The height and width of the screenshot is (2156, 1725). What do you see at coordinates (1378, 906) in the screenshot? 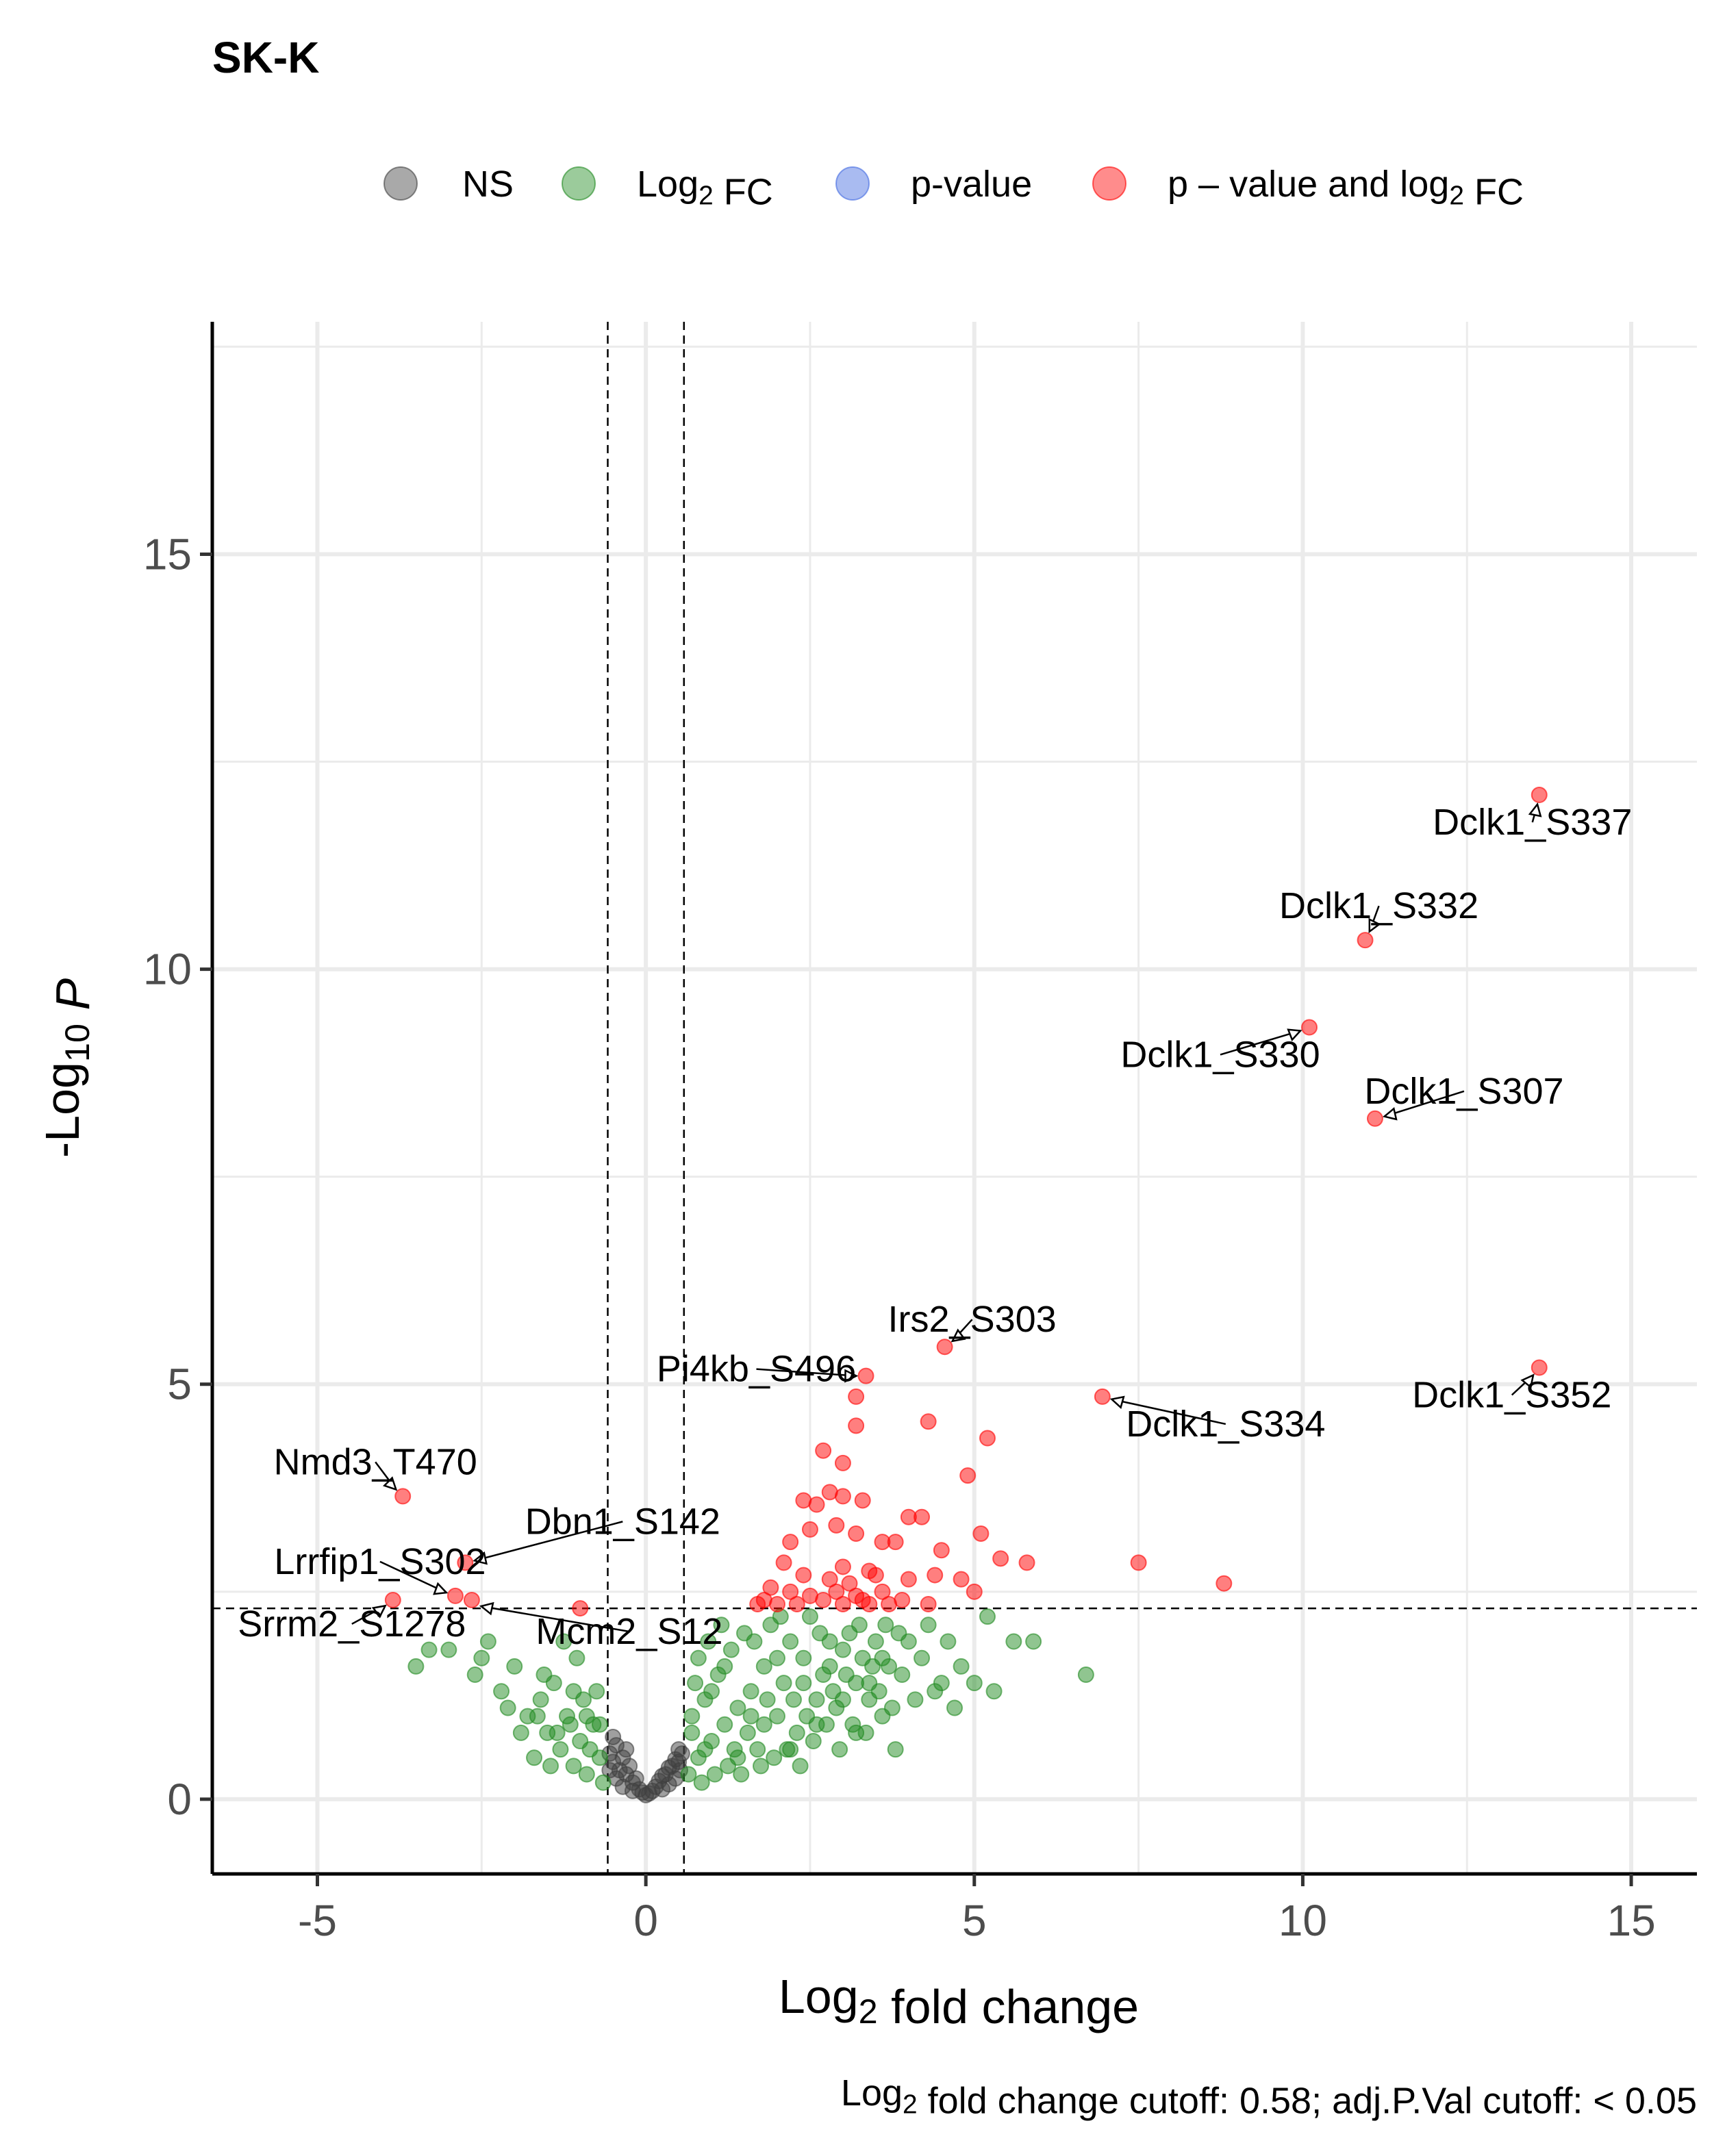
I see `point-label: Dclk1_S332` at bounding box center [1378, 906].